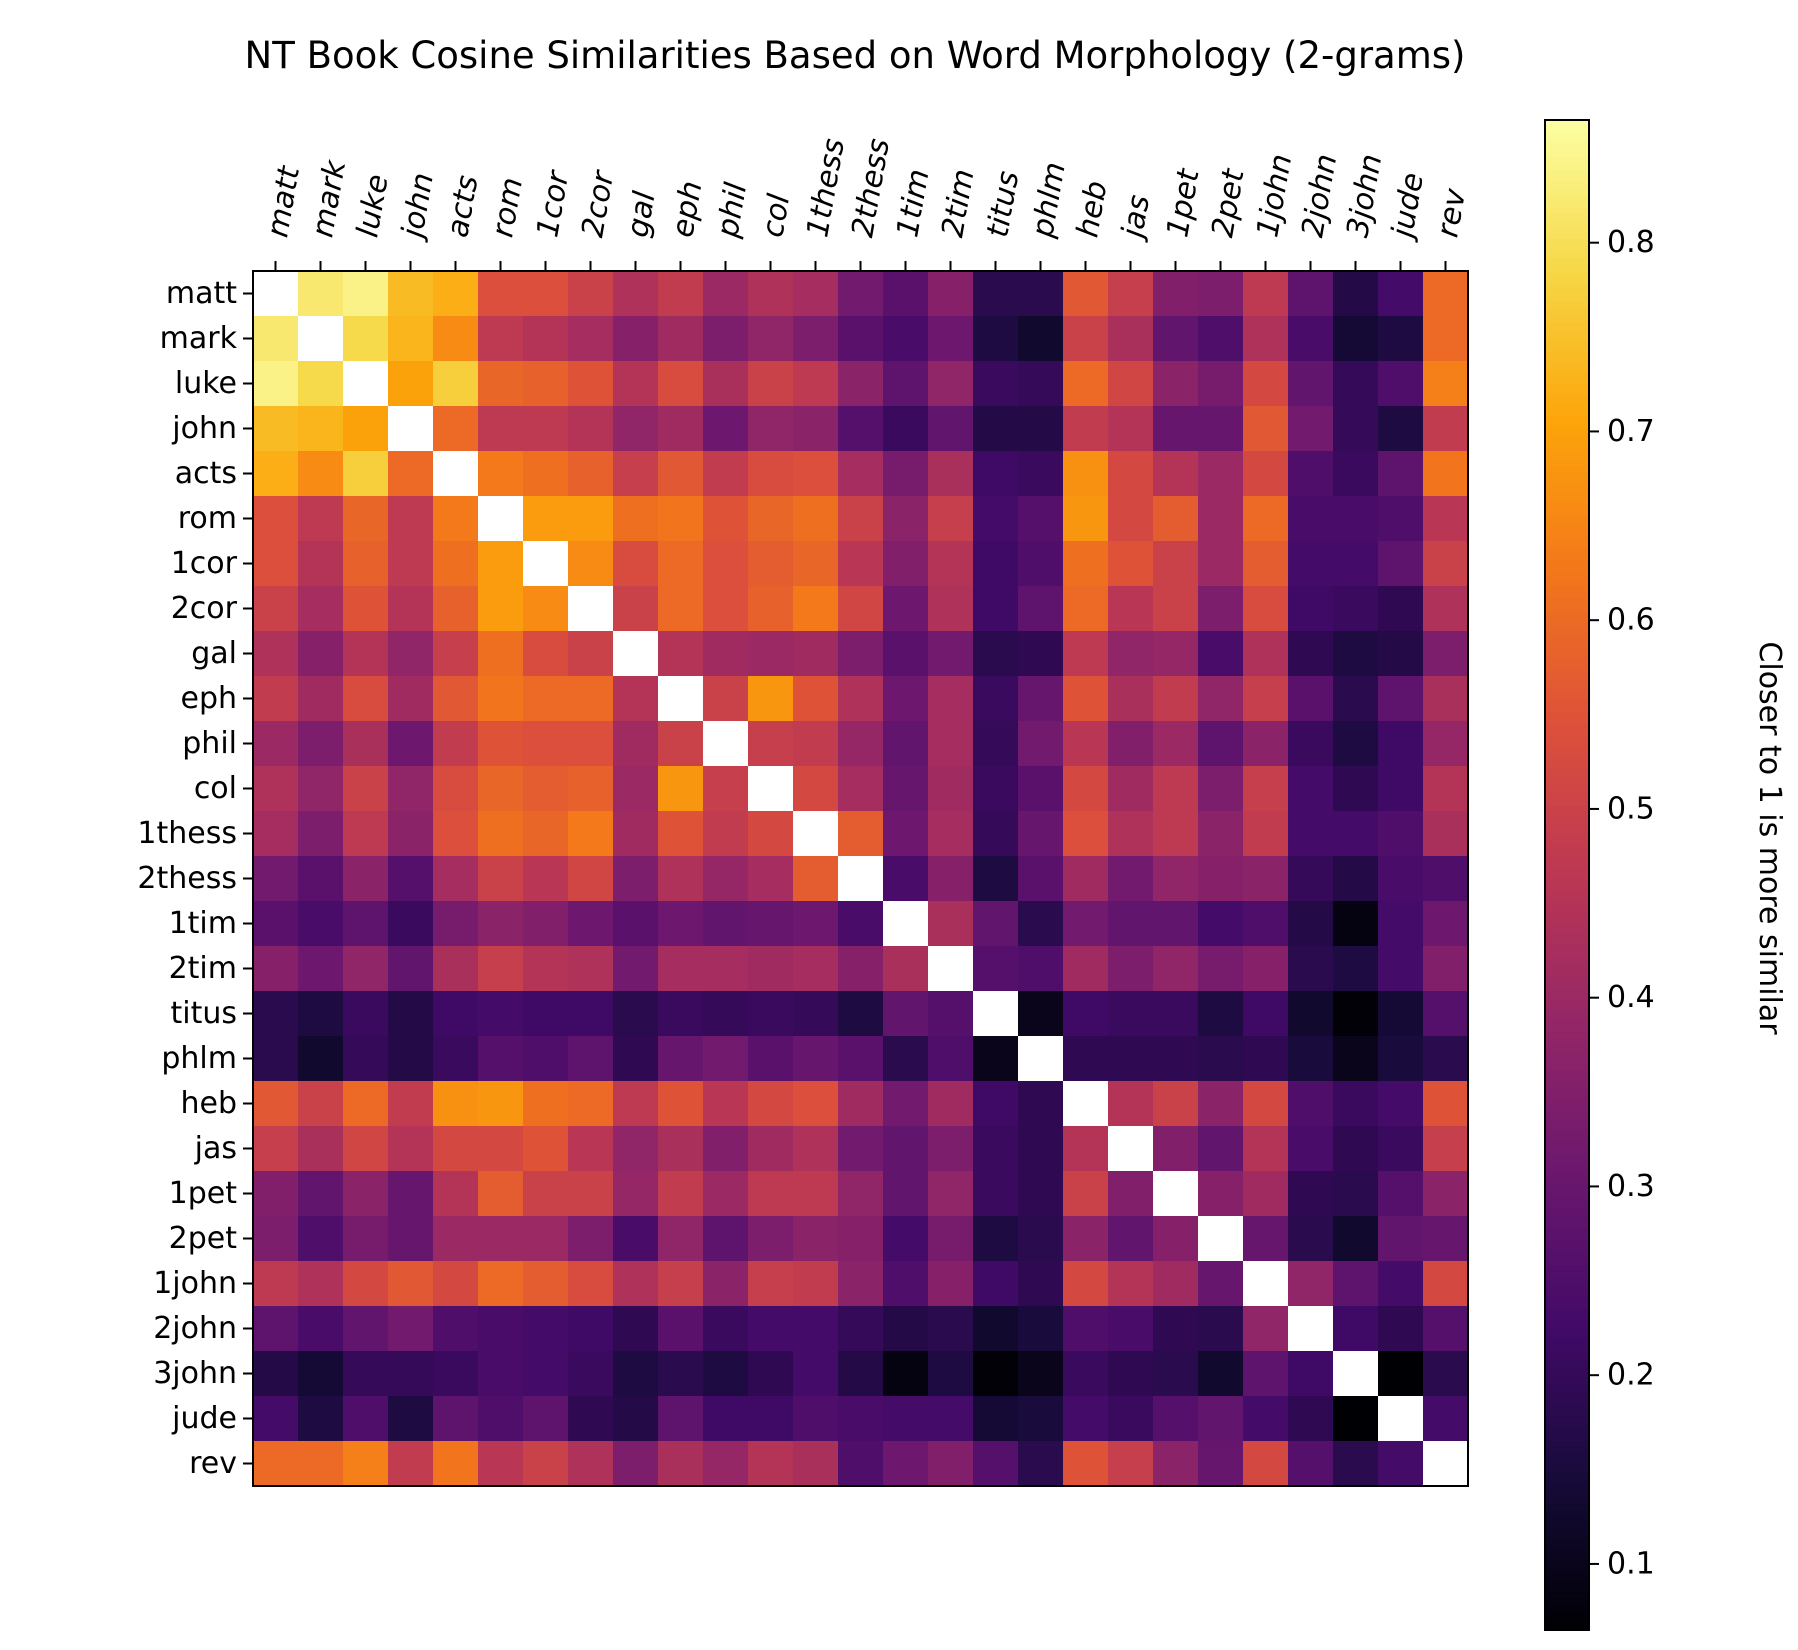 Image resolution: width=1798 pixels, height=1650 pixels. I want to click on x-tick-label: 1john, so click(1274, 195).